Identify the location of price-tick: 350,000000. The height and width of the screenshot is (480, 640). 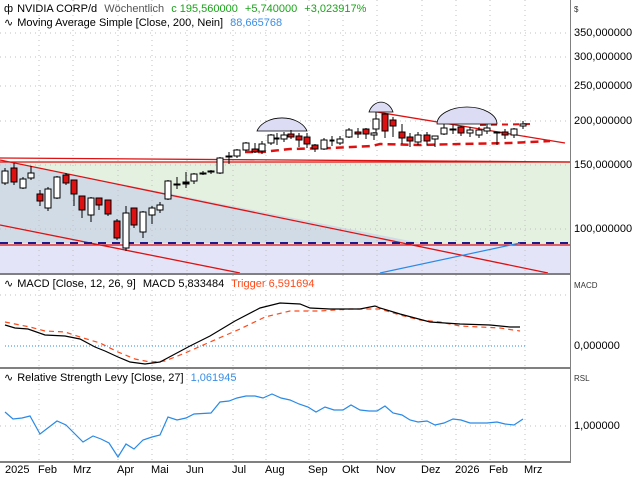
(603, 33).